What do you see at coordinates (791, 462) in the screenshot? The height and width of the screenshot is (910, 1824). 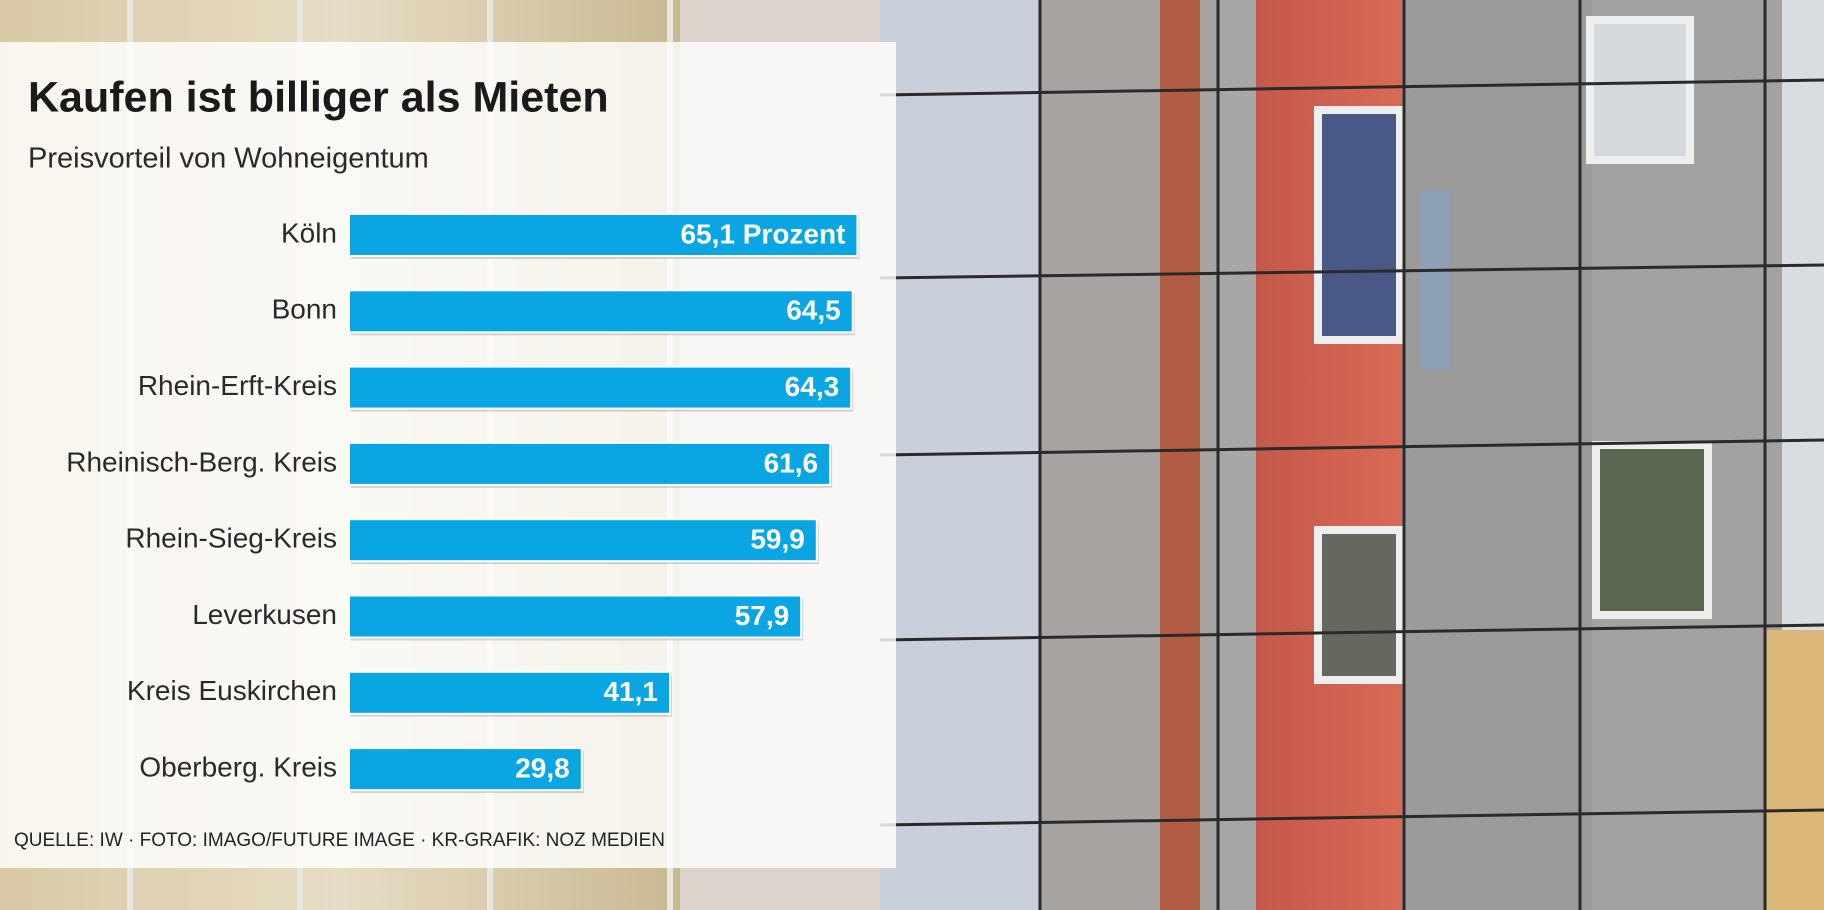 I see `value-label: 61,6` at bounding box center [791, 462].